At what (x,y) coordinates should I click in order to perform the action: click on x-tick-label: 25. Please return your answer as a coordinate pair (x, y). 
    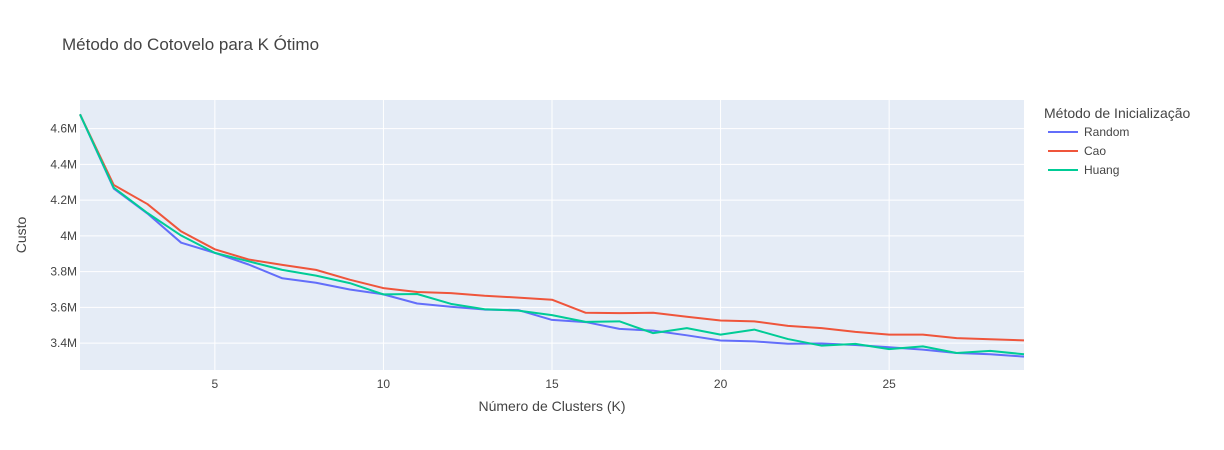
    Looking at the image, I should click on (889, 384).